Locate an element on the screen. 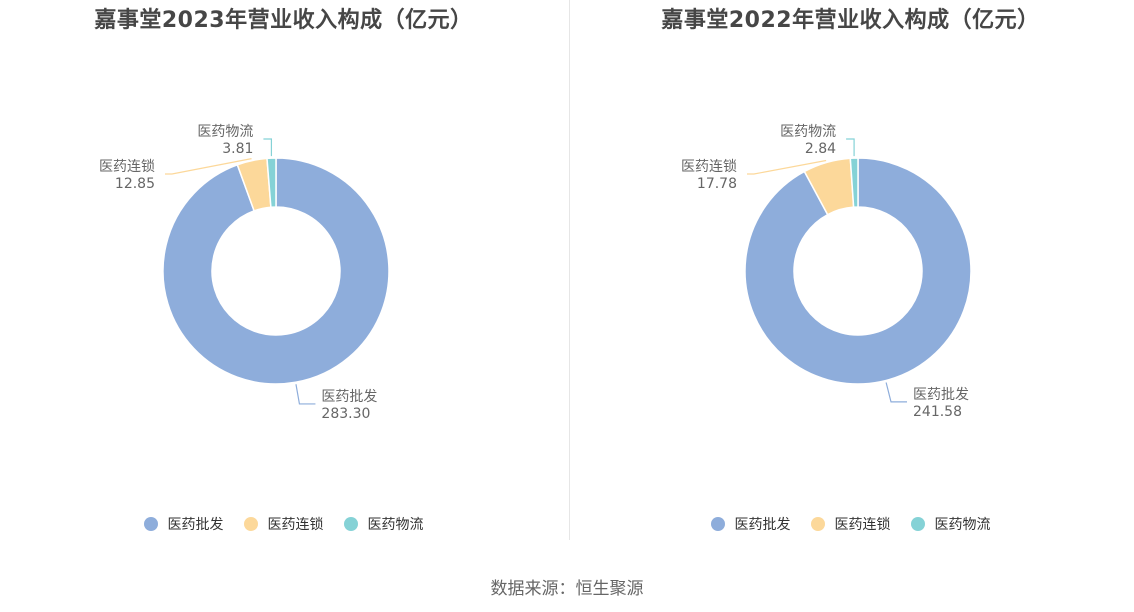 The width and height of the screenshot is (1134, 612). slice-value-logistics: 2.84 is located at coordinates (820, 149).